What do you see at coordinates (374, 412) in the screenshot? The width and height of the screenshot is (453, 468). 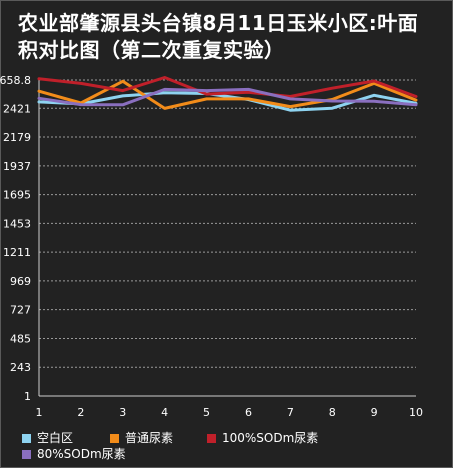 I see `x-tick-label: 9` at bounding box center [374, 412].